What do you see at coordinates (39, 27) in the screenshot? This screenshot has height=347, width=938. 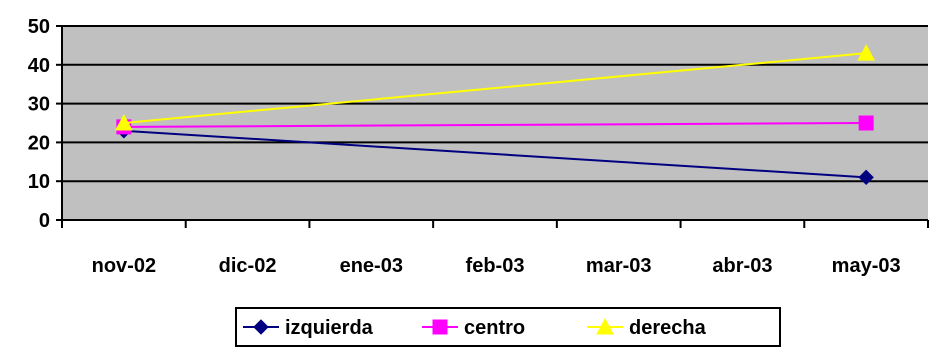 I see `y-tick-label-50: 50` at bounding box center [39, 27].